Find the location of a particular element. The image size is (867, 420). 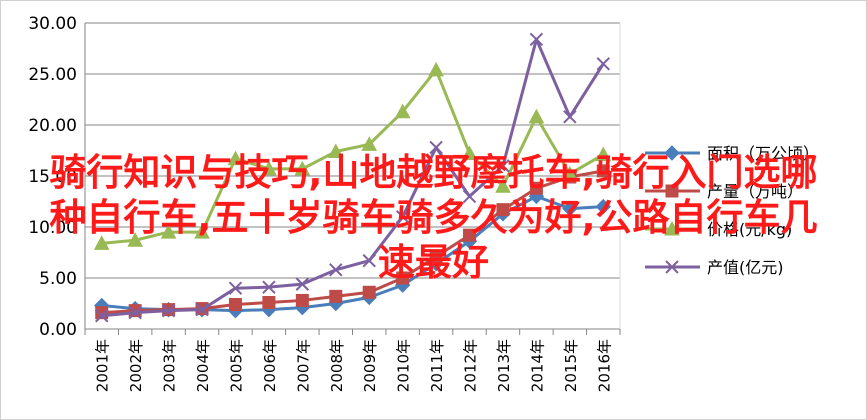

legend-label: 面积（万公顷） is located at coordinates (763, 153).